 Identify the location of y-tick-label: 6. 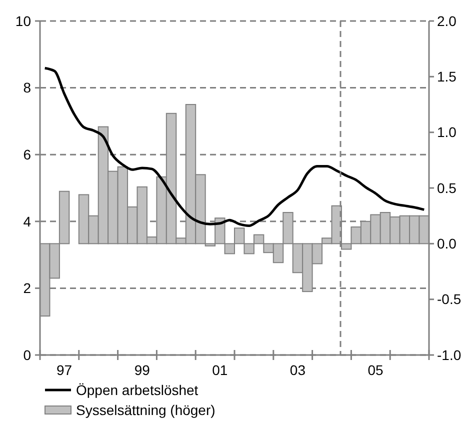
(27, 154).